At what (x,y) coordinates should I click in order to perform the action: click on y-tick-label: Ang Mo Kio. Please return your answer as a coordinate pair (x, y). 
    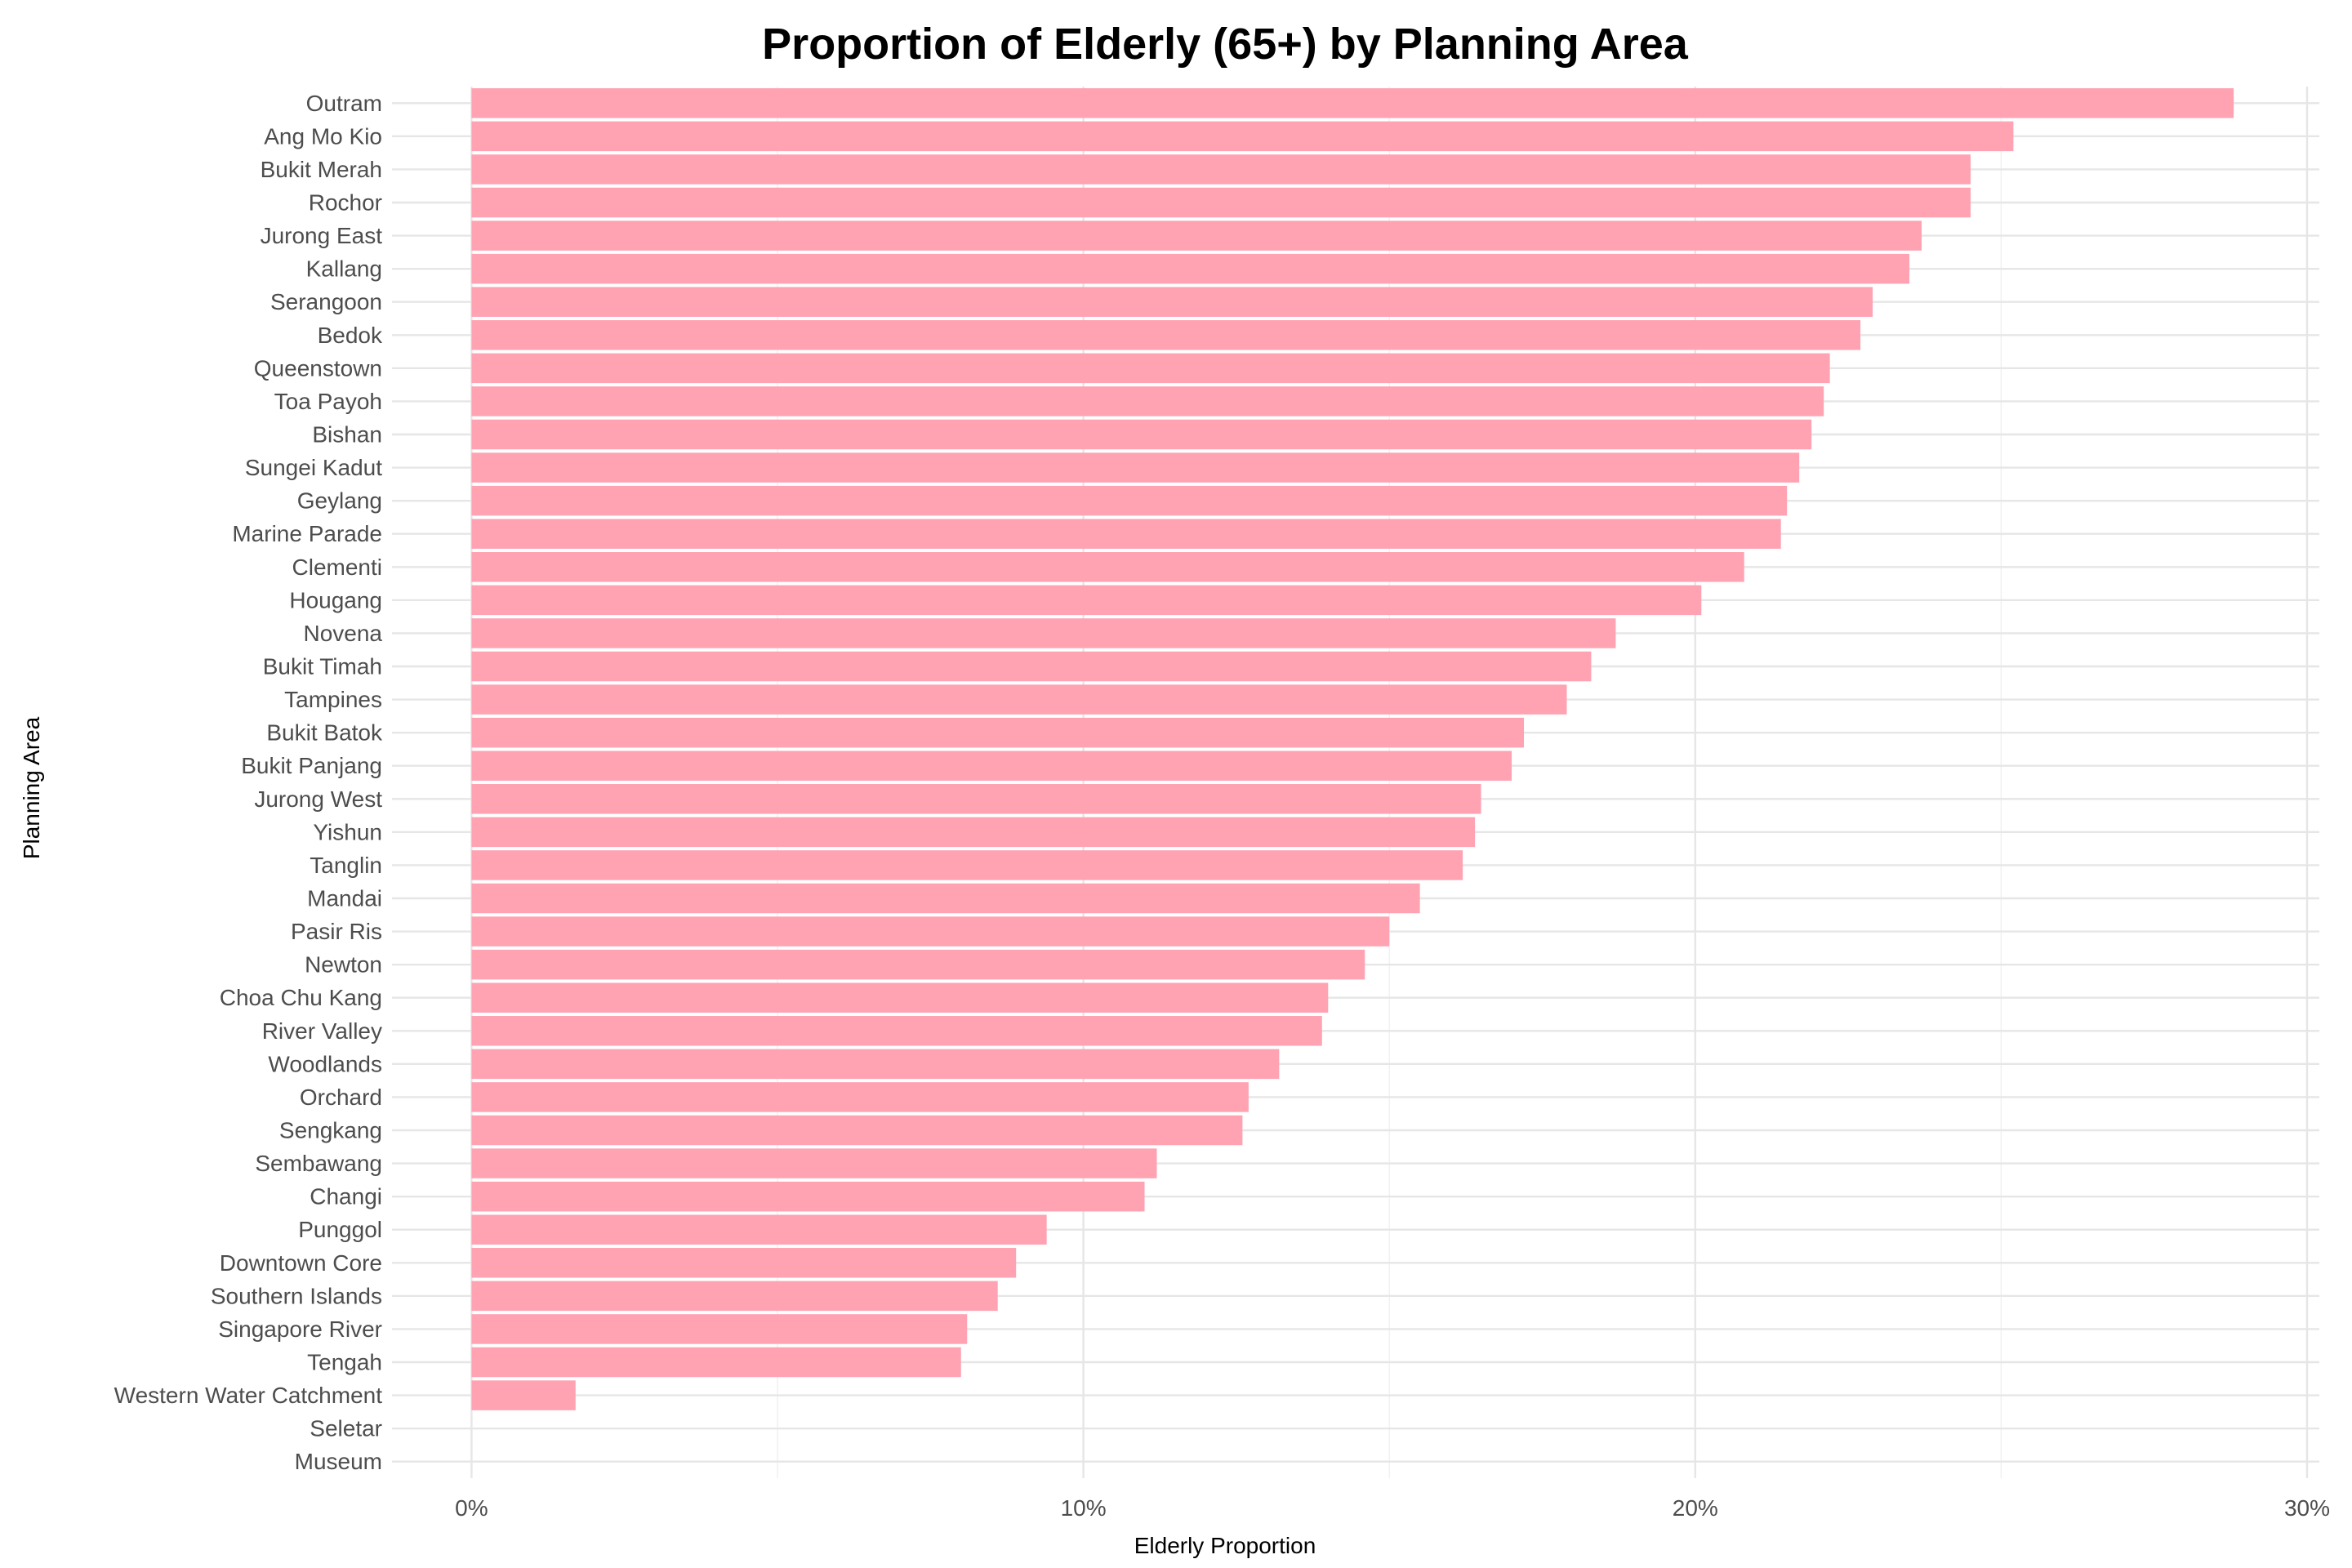
    Looking at the image, I should click on (323, 136).